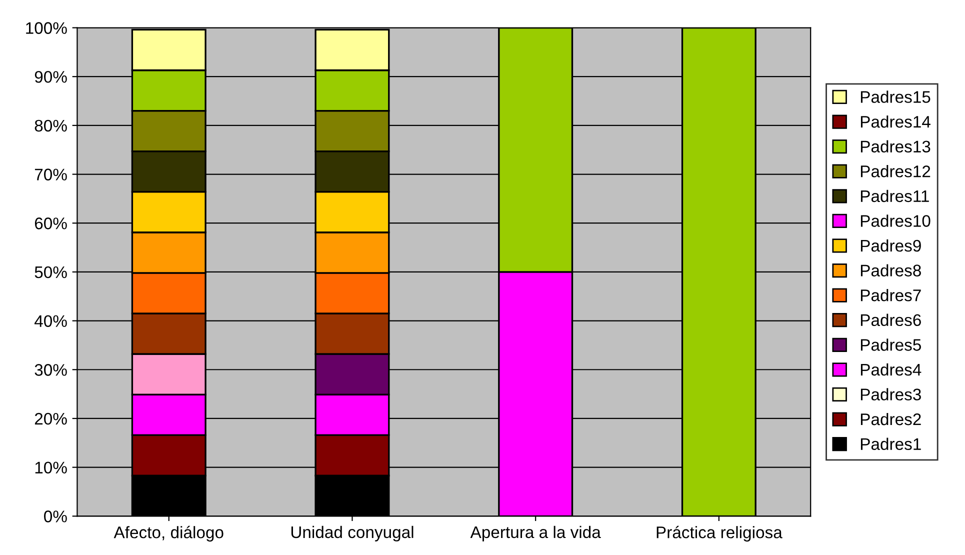 This screenshot has width=965, height=555. I want to click on x-tick-label: Afecto, diálogo, so click(169, 534).